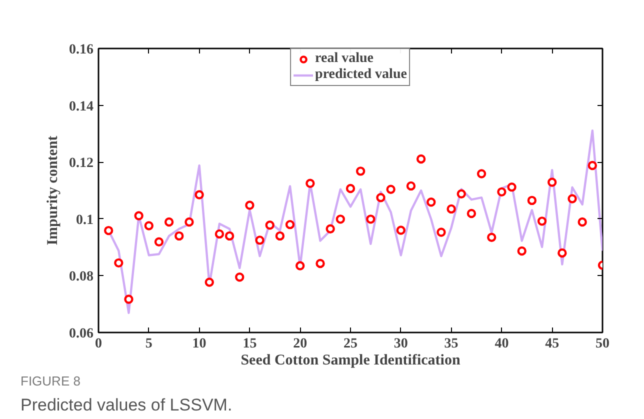  What do you see at coordinates (98, 344) in the screenshot?
I see `x-tick-label: 0` at bounding box center [98, 344].